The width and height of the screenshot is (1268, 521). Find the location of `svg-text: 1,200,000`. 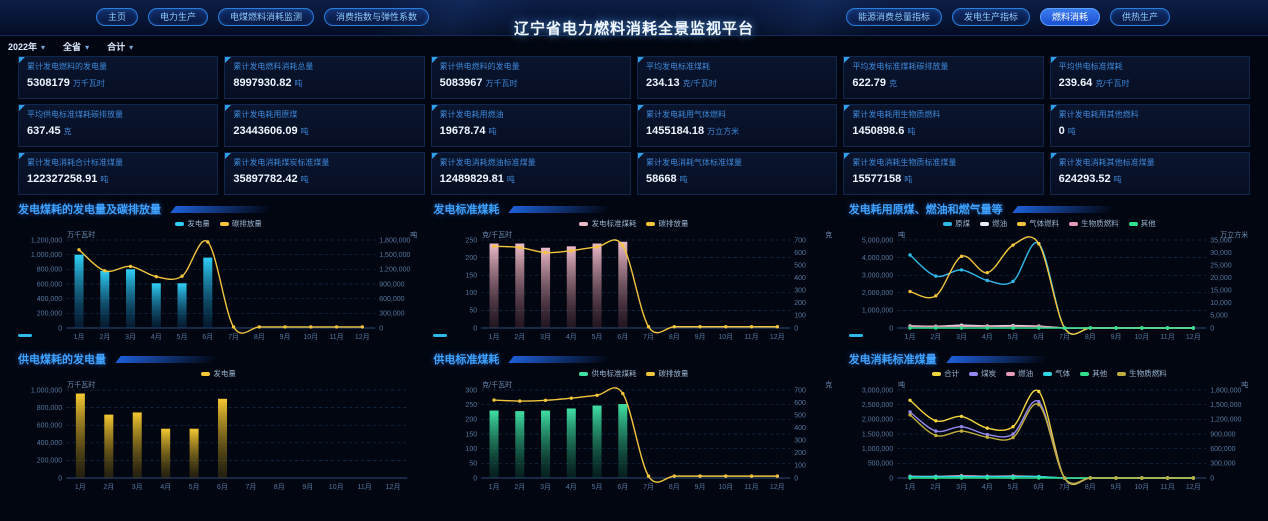

svg-text: 1,200,000 is located at coordinates (1225, 420).